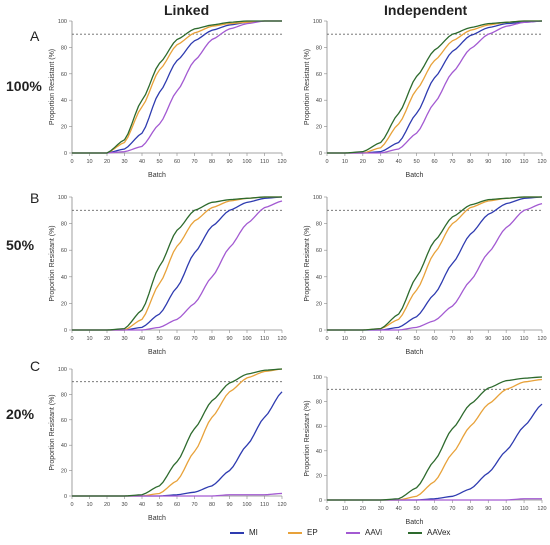 This screenshot has height=545, width=550. What do you see at coordinates (64, 128) in the screenshot?
I see `y-tick-label-a-linked: 20` at bounding box center [64, 128].